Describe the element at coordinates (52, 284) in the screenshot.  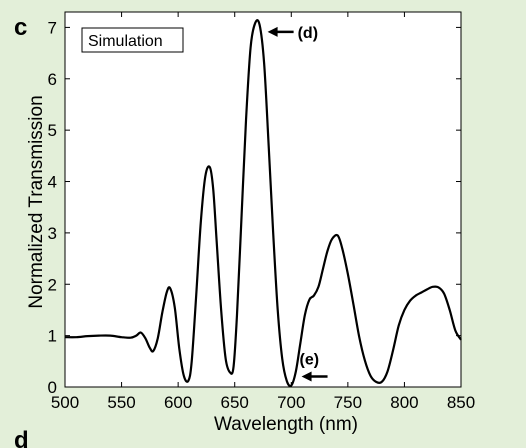
I see `y-tick-label: 2` at that location.